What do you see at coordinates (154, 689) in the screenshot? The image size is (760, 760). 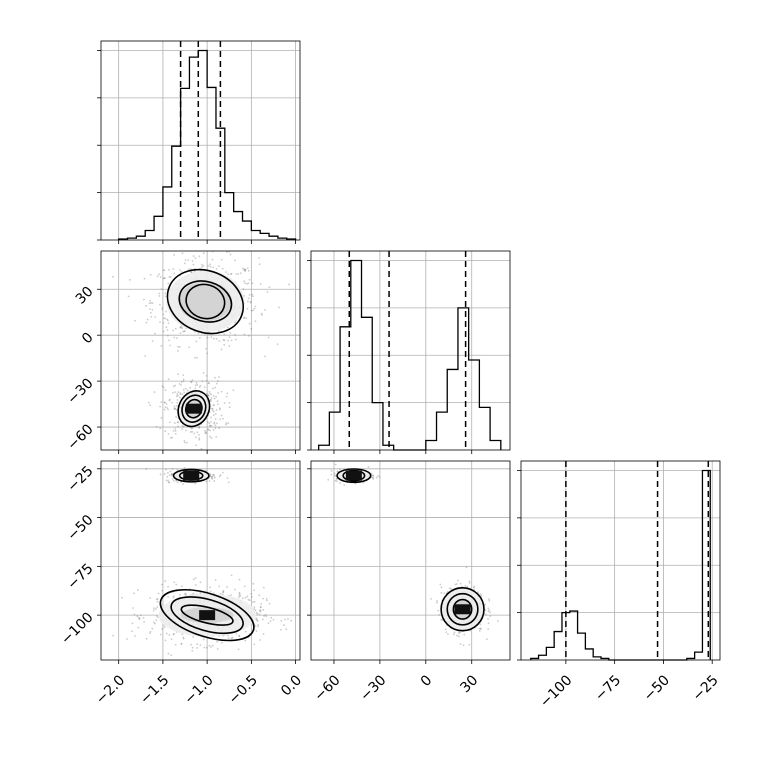 I see `x-tick-label: −1.5` at bounding box center [154, 689].